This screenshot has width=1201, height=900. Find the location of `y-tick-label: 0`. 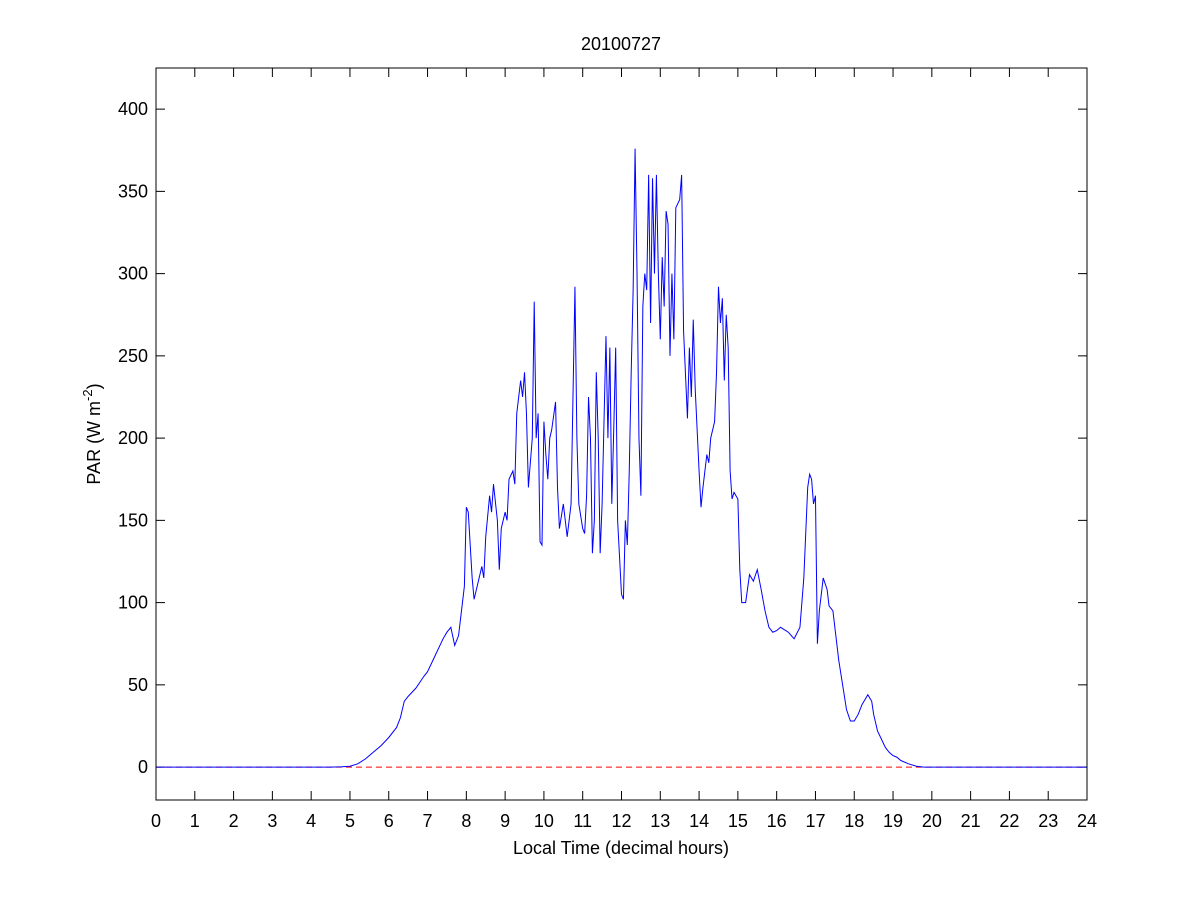

y-tick-label: 0 is located at coordinates (143, 767).